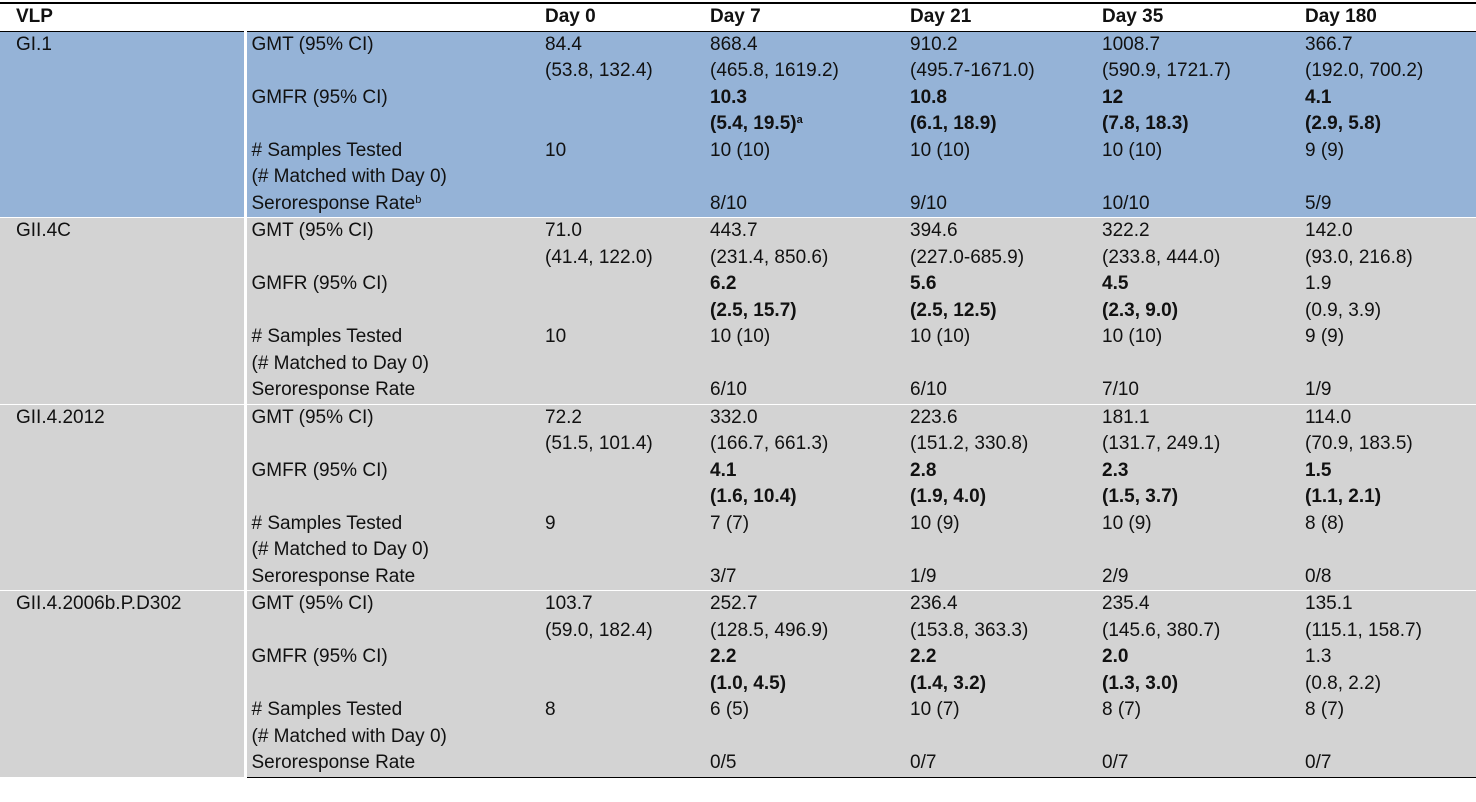 This screenshot has width=1476, height=802. I want to click on cell-line: 1.3, so click(1318, 656).